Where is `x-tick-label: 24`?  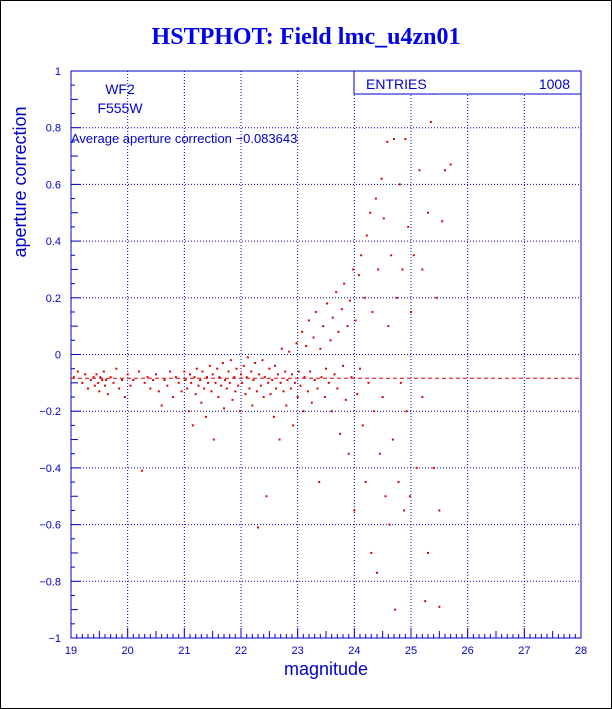 x-tick-label: 24 is located at coordinates (354, 651).